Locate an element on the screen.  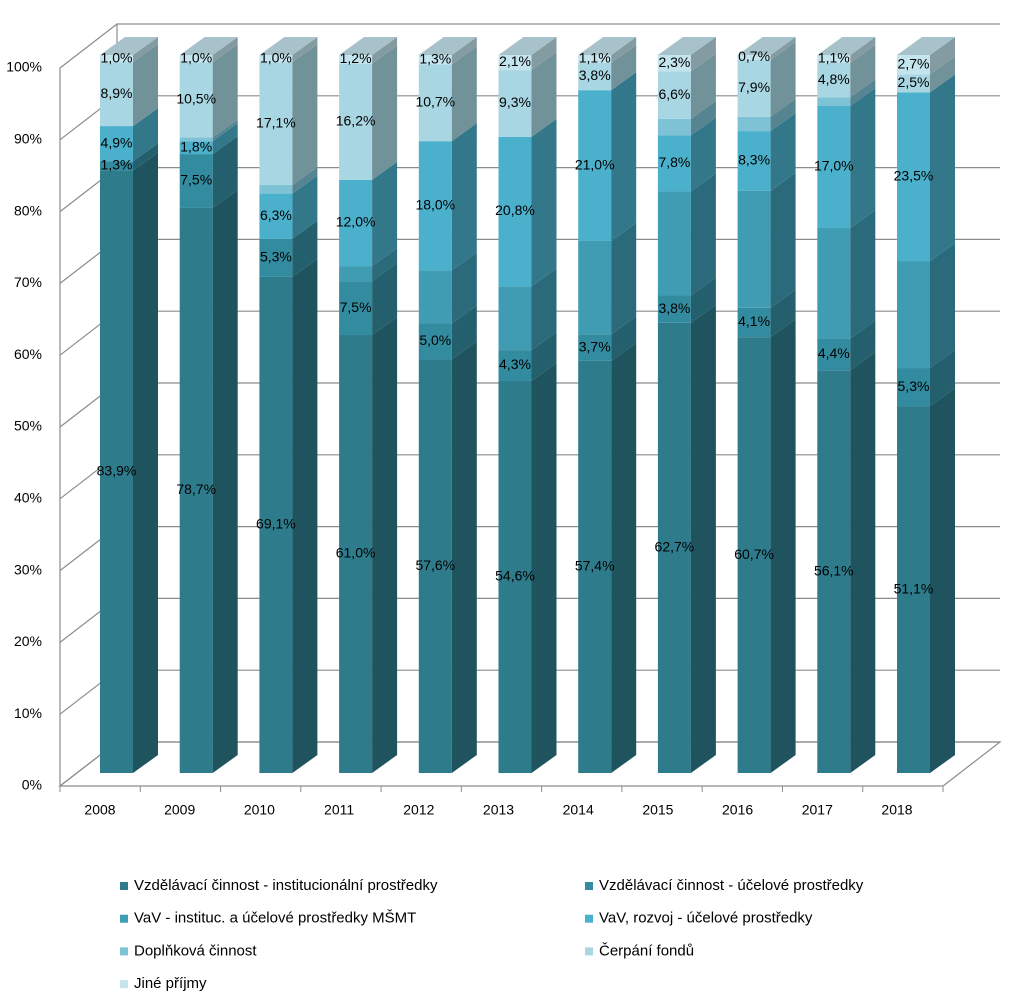
value-label: 1,0% is located at coordinates (117, 57).